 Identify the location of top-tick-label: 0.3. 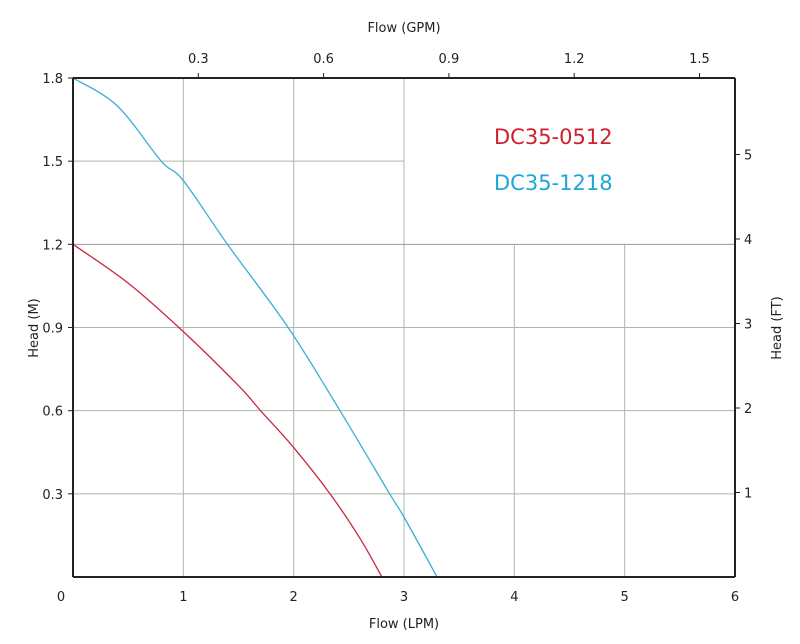
(198, 59).